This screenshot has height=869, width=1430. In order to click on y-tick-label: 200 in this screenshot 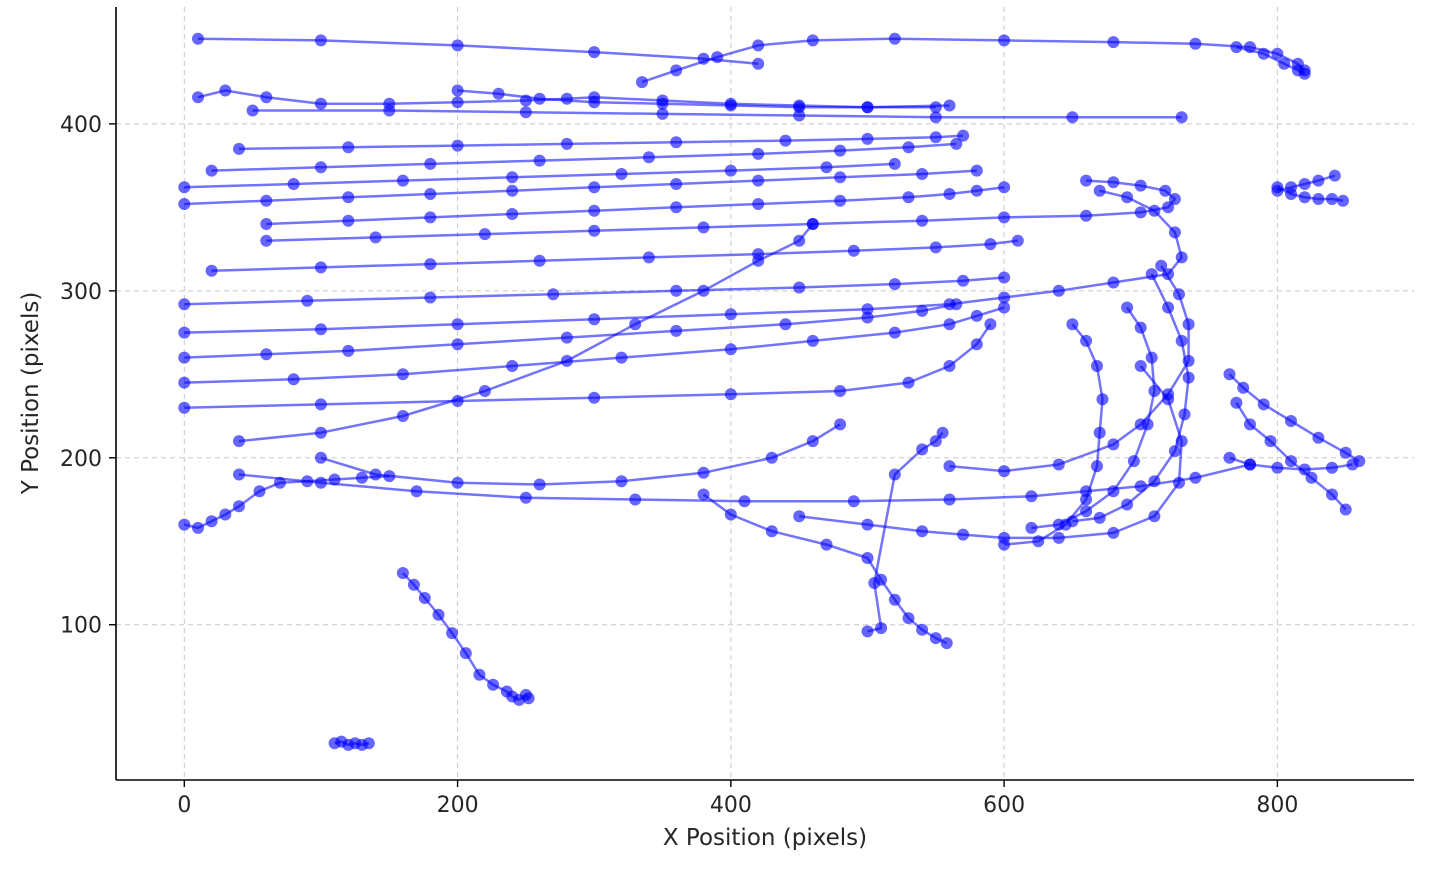, I will do `click(81, 459)`.